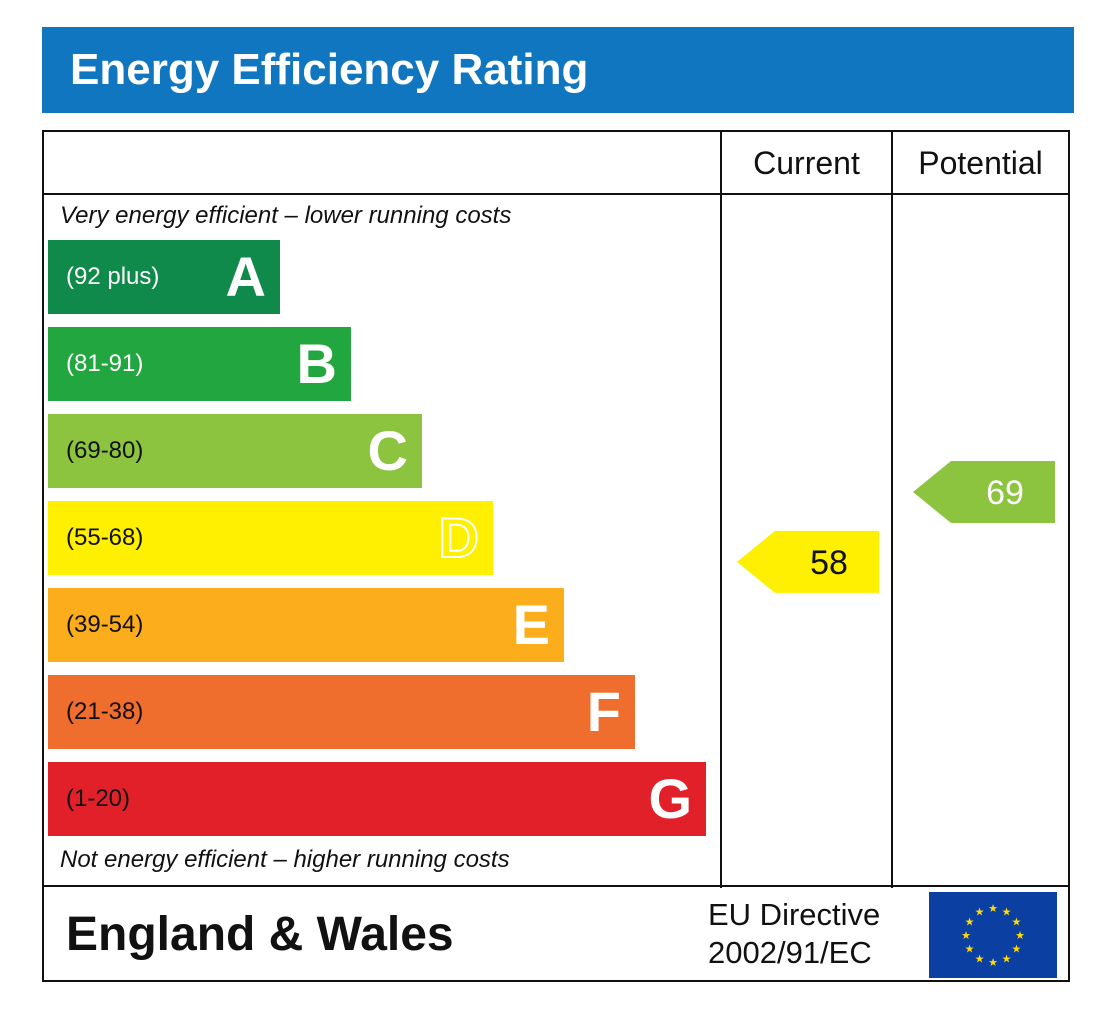 Image resolution: width=1105 pixels, height=1023 pixels. What do you see at coordinates (980, 163) in the screenshot?
I see `column-header-potential: Potential` at bounding box center [980, 163].